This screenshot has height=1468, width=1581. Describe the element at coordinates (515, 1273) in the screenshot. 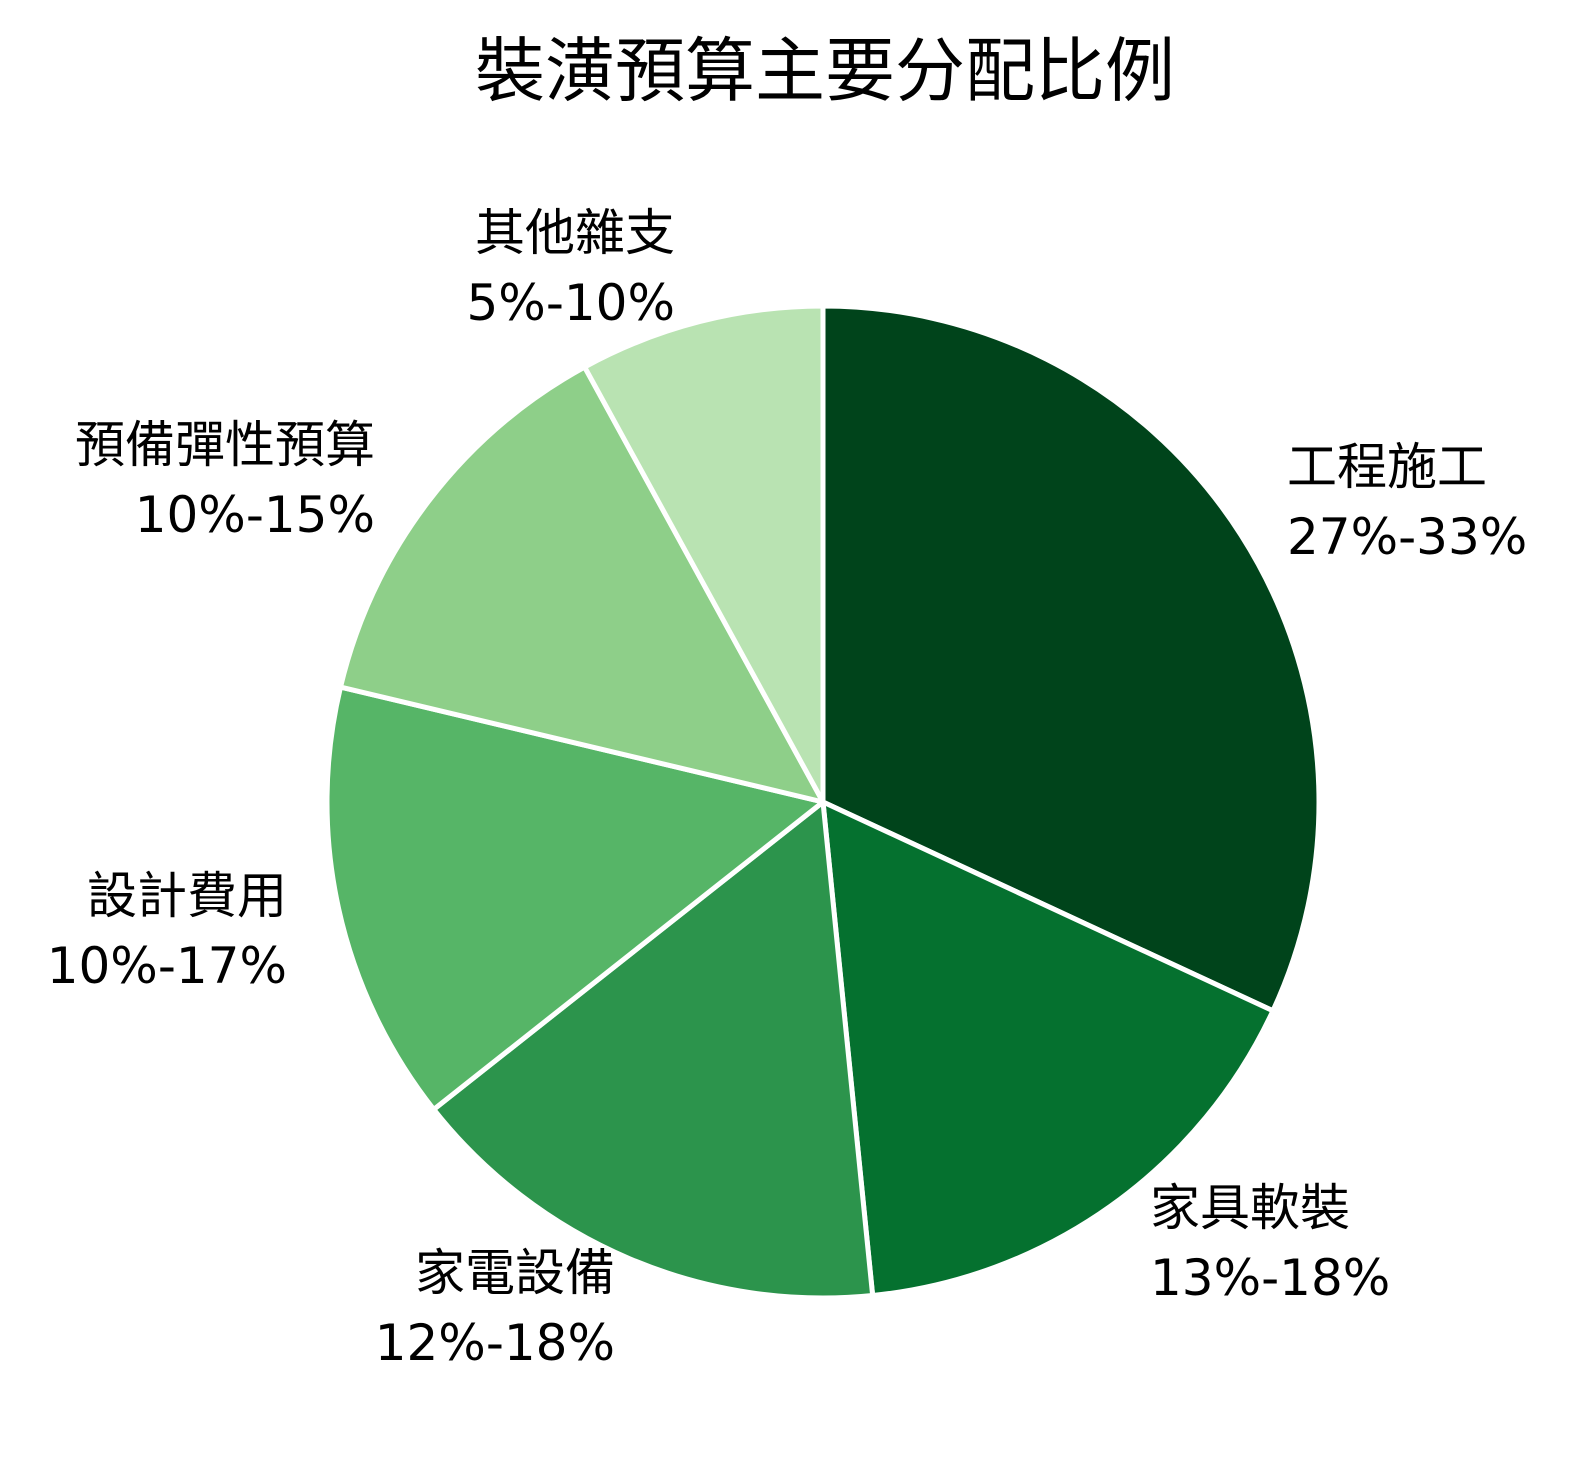

I see `slice-label-name: 家電設備` at that location.